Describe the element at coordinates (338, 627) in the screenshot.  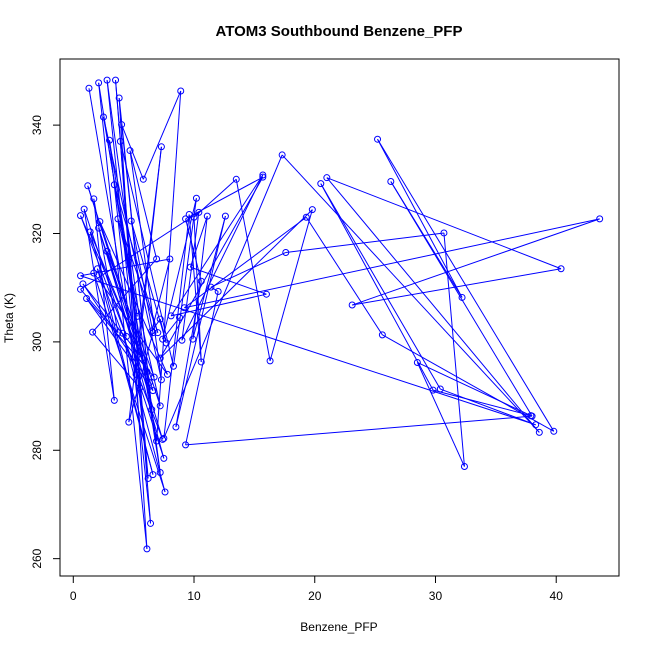
I see `x-axis-label: Benzene_PFP` at that location.